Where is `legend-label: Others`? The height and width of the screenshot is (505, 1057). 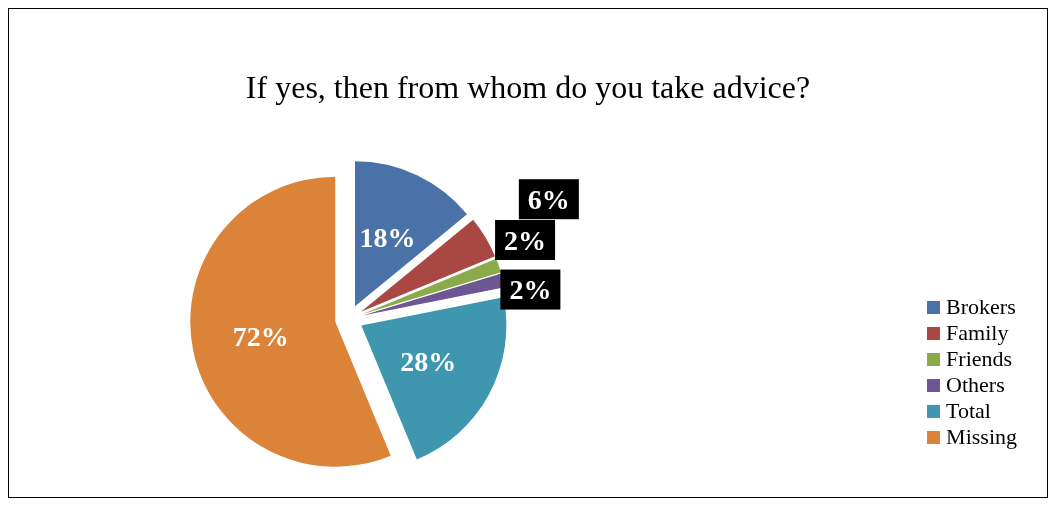 legend-label: Others is located at coordinates (975, 385).